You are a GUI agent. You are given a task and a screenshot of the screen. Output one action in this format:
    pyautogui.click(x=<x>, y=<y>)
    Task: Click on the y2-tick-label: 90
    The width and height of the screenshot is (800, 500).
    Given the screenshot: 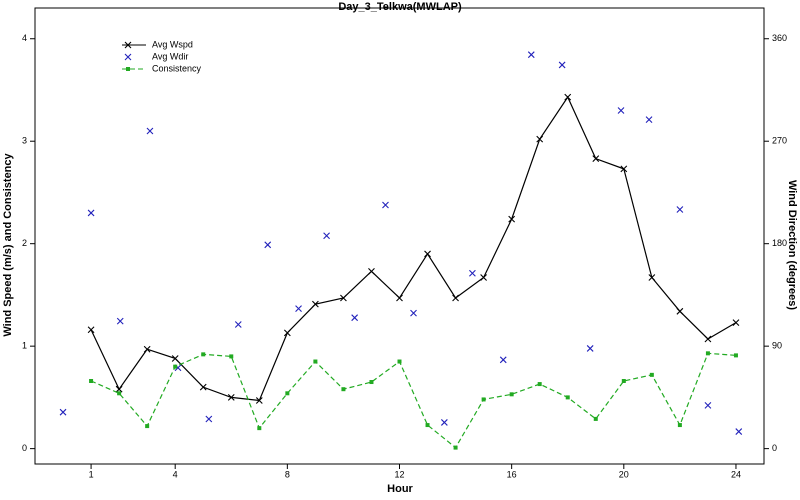 What is the action you would take?
    pyautogui.click(x=777, y=346)
    